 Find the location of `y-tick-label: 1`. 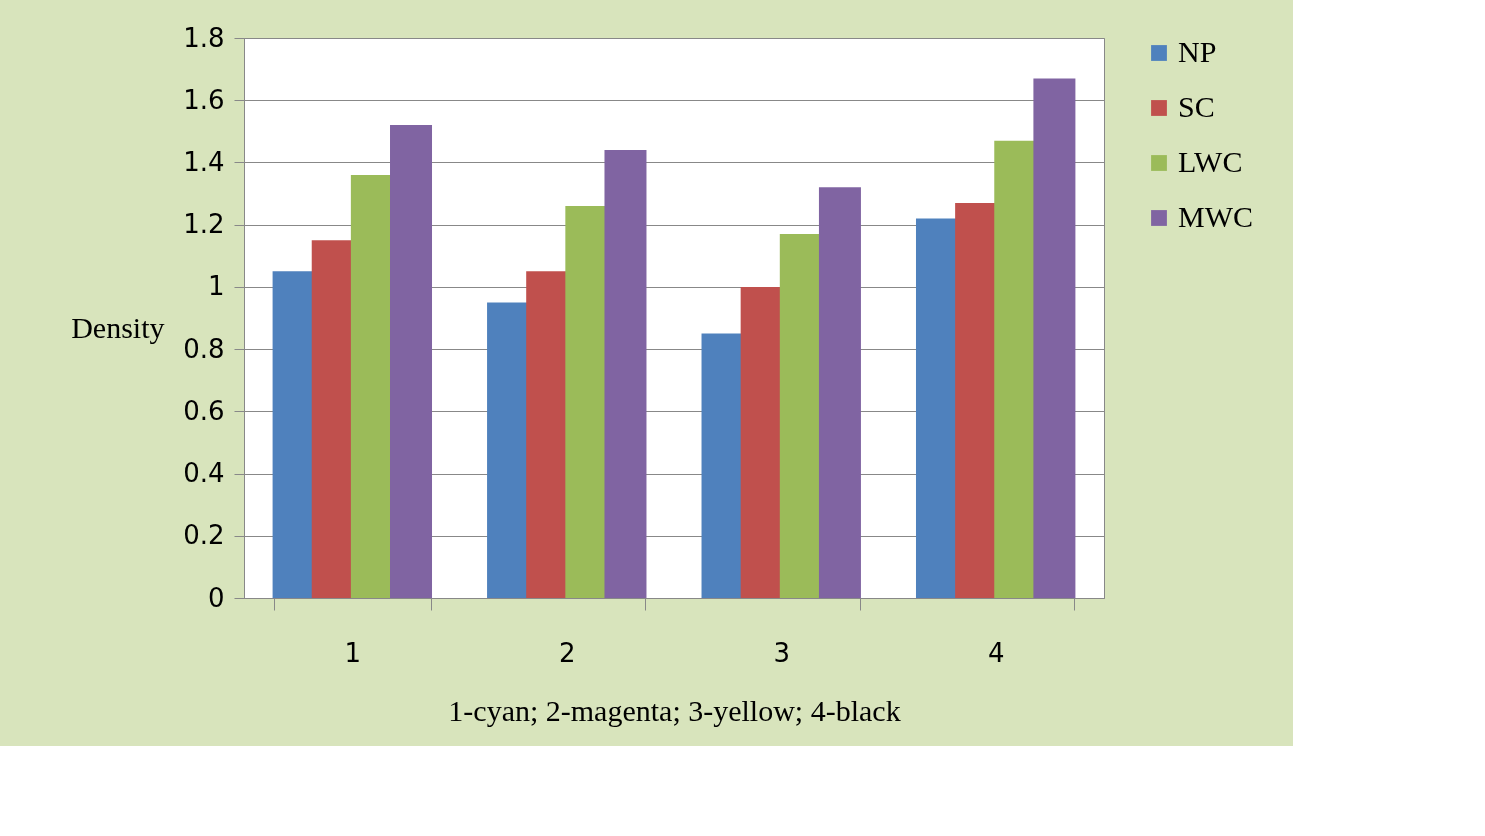

y-tick-label: 1 is located at coordinates (216, 286).